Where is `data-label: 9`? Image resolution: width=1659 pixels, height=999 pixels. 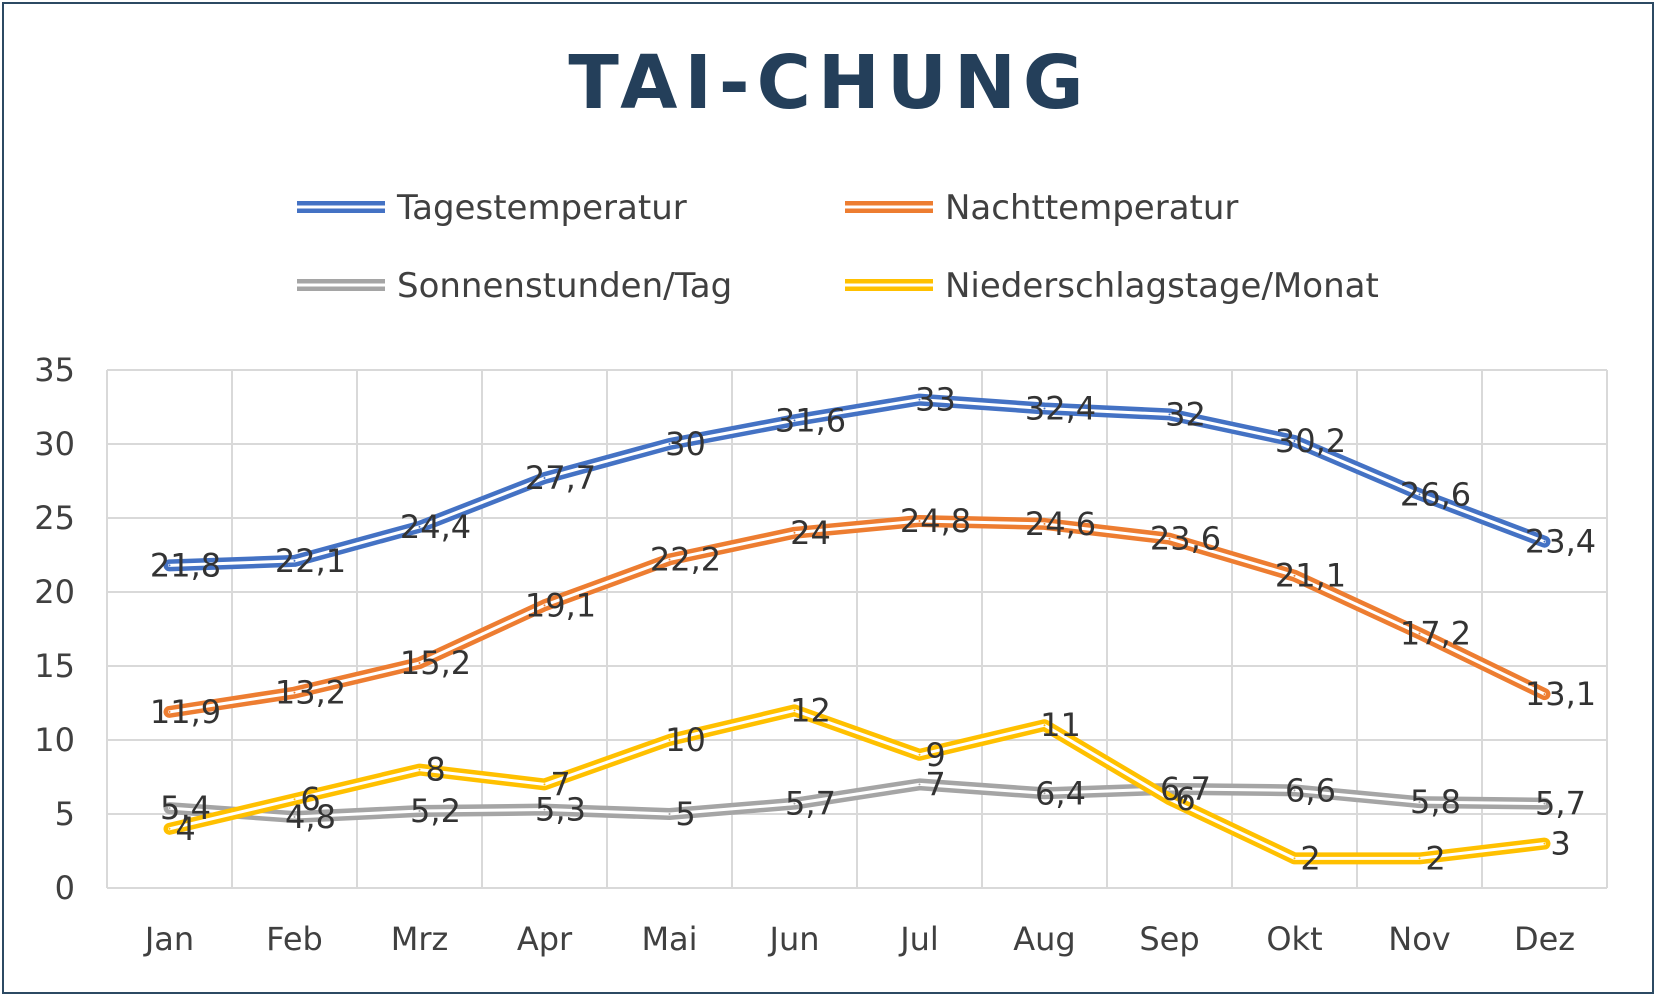
data-label: 9 is located at coordinates (935, 755).